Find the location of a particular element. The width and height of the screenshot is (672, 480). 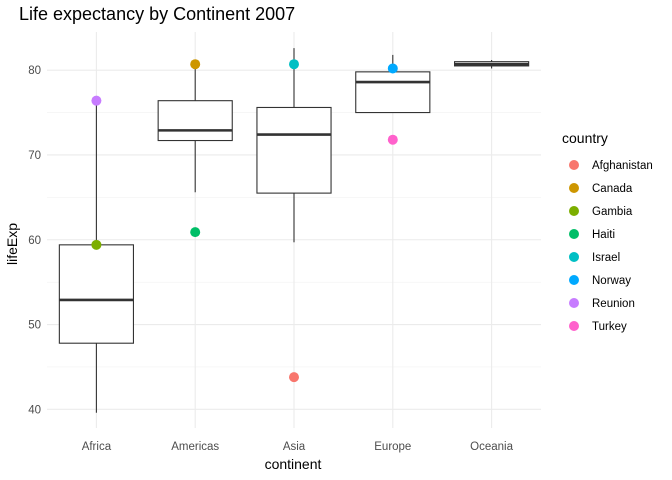

y-tick-label: 50 is located at coordinates (34, 326).